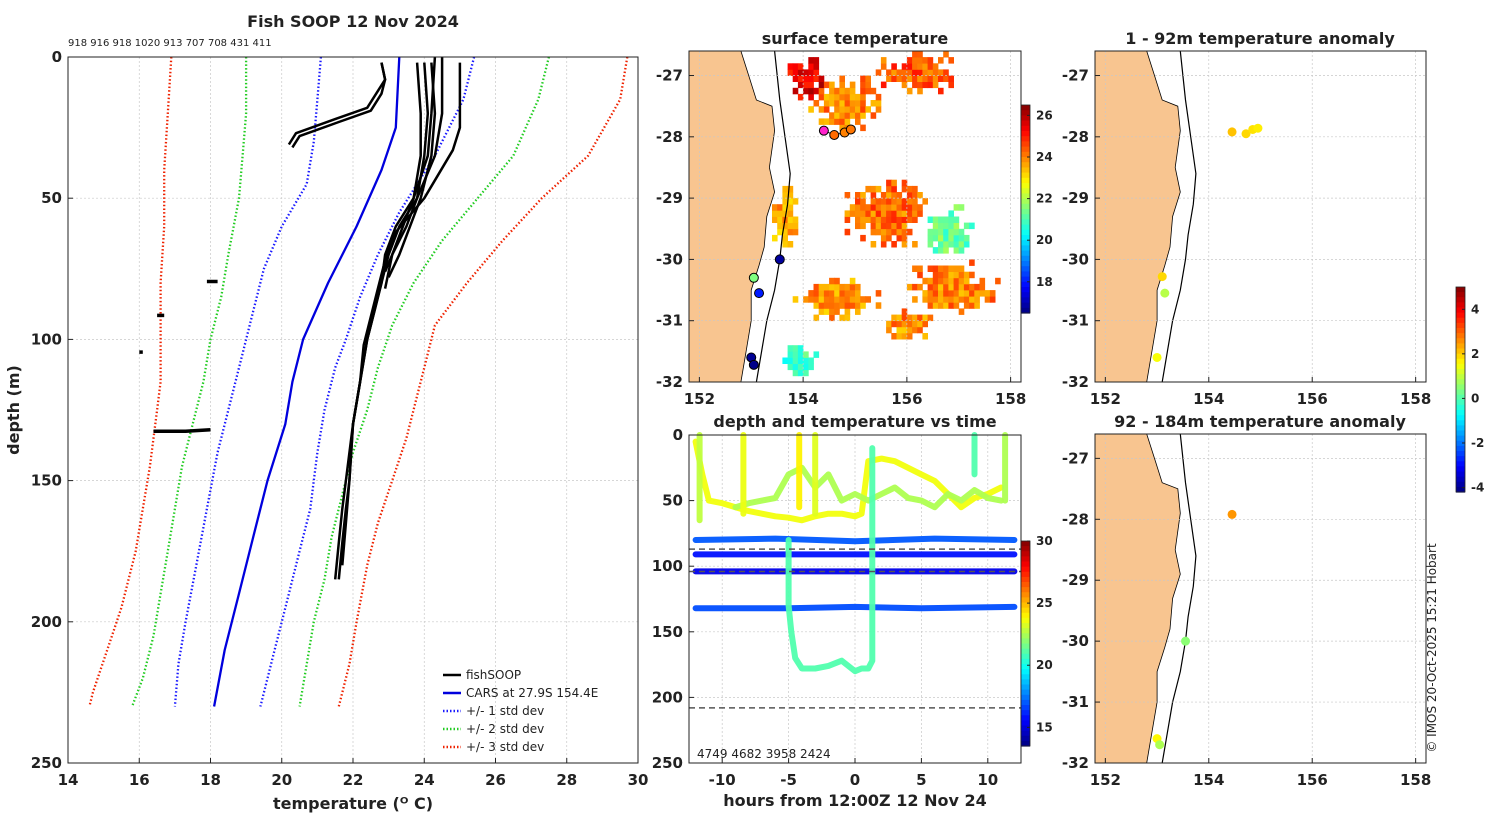 The image size is (1500, 820). I want to click on colorbar-frame, so click(1460, 389).